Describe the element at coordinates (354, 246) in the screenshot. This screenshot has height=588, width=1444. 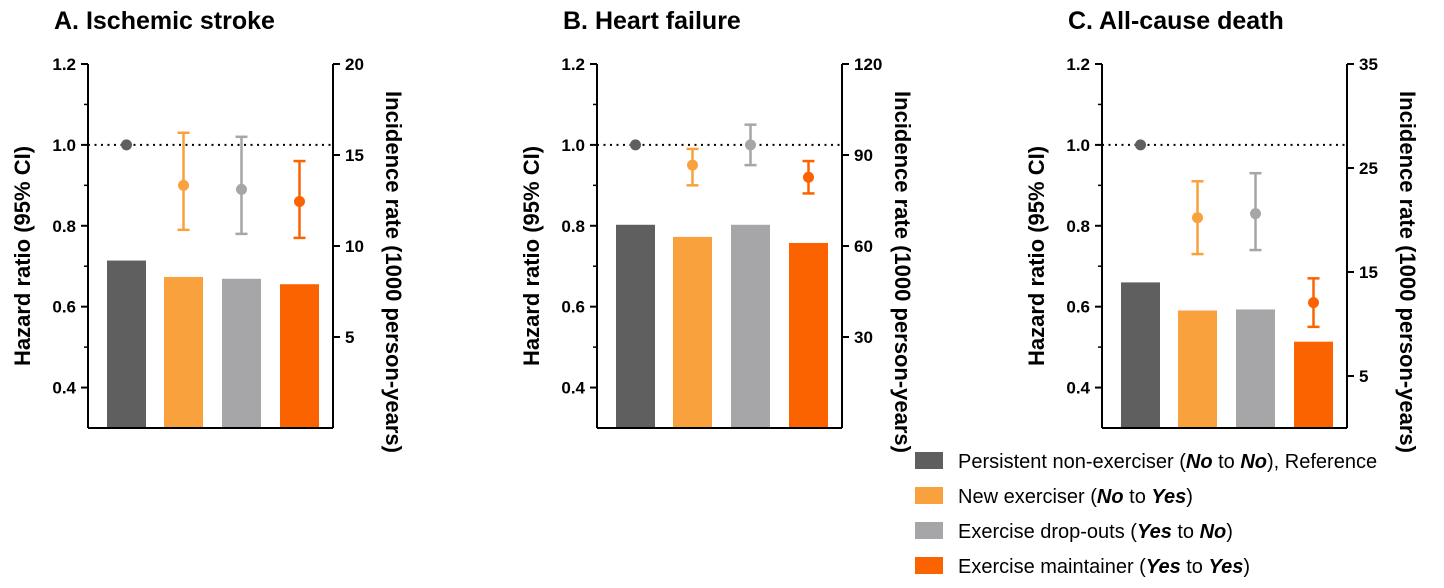
I see `right-tick-label: 10` at that location.